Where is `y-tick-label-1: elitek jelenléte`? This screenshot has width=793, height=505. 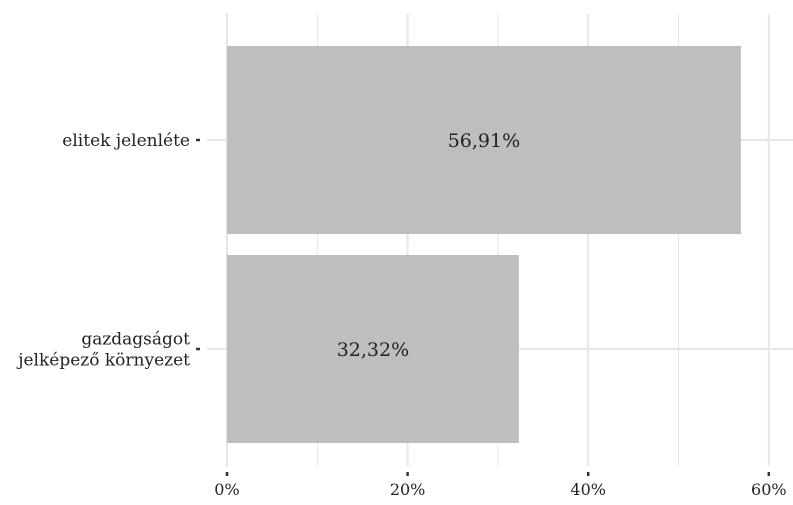 y-tick-label-1: elitek jelenléte is located at coordinates (126, 141).